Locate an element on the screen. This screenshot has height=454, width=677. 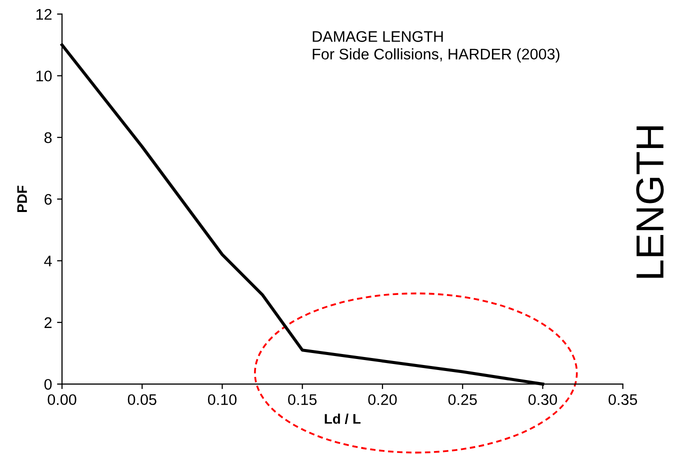
x-tick-label: 0.10 is located at coordinates (222, 400).